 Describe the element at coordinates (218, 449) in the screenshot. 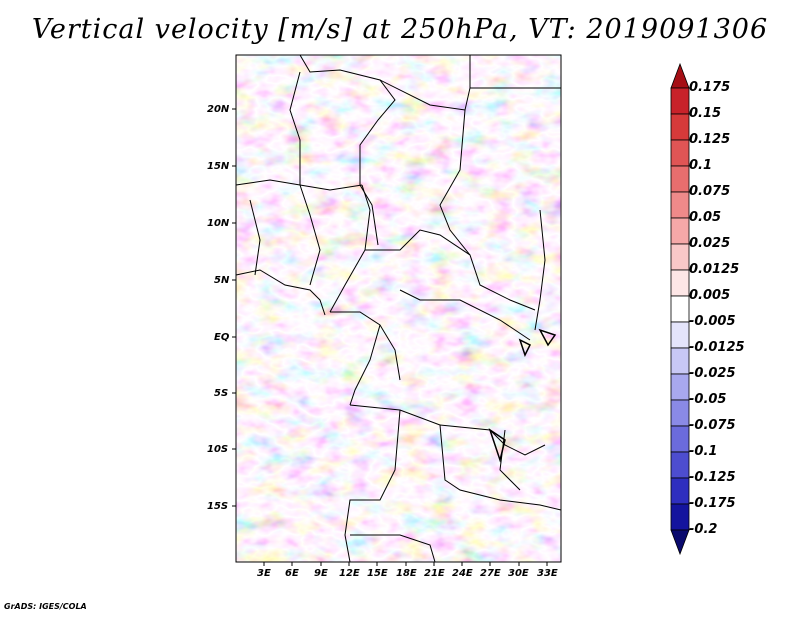

I see `lat-label: 10S` at that location.